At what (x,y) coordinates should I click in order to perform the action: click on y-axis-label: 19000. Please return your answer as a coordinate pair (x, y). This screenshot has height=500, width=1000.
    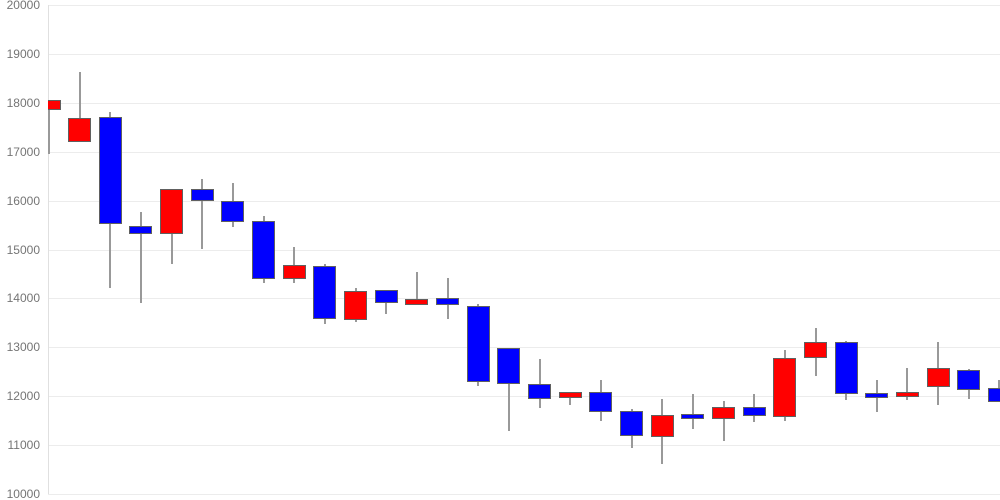
    Looking at the image, I should click on (23, 53).